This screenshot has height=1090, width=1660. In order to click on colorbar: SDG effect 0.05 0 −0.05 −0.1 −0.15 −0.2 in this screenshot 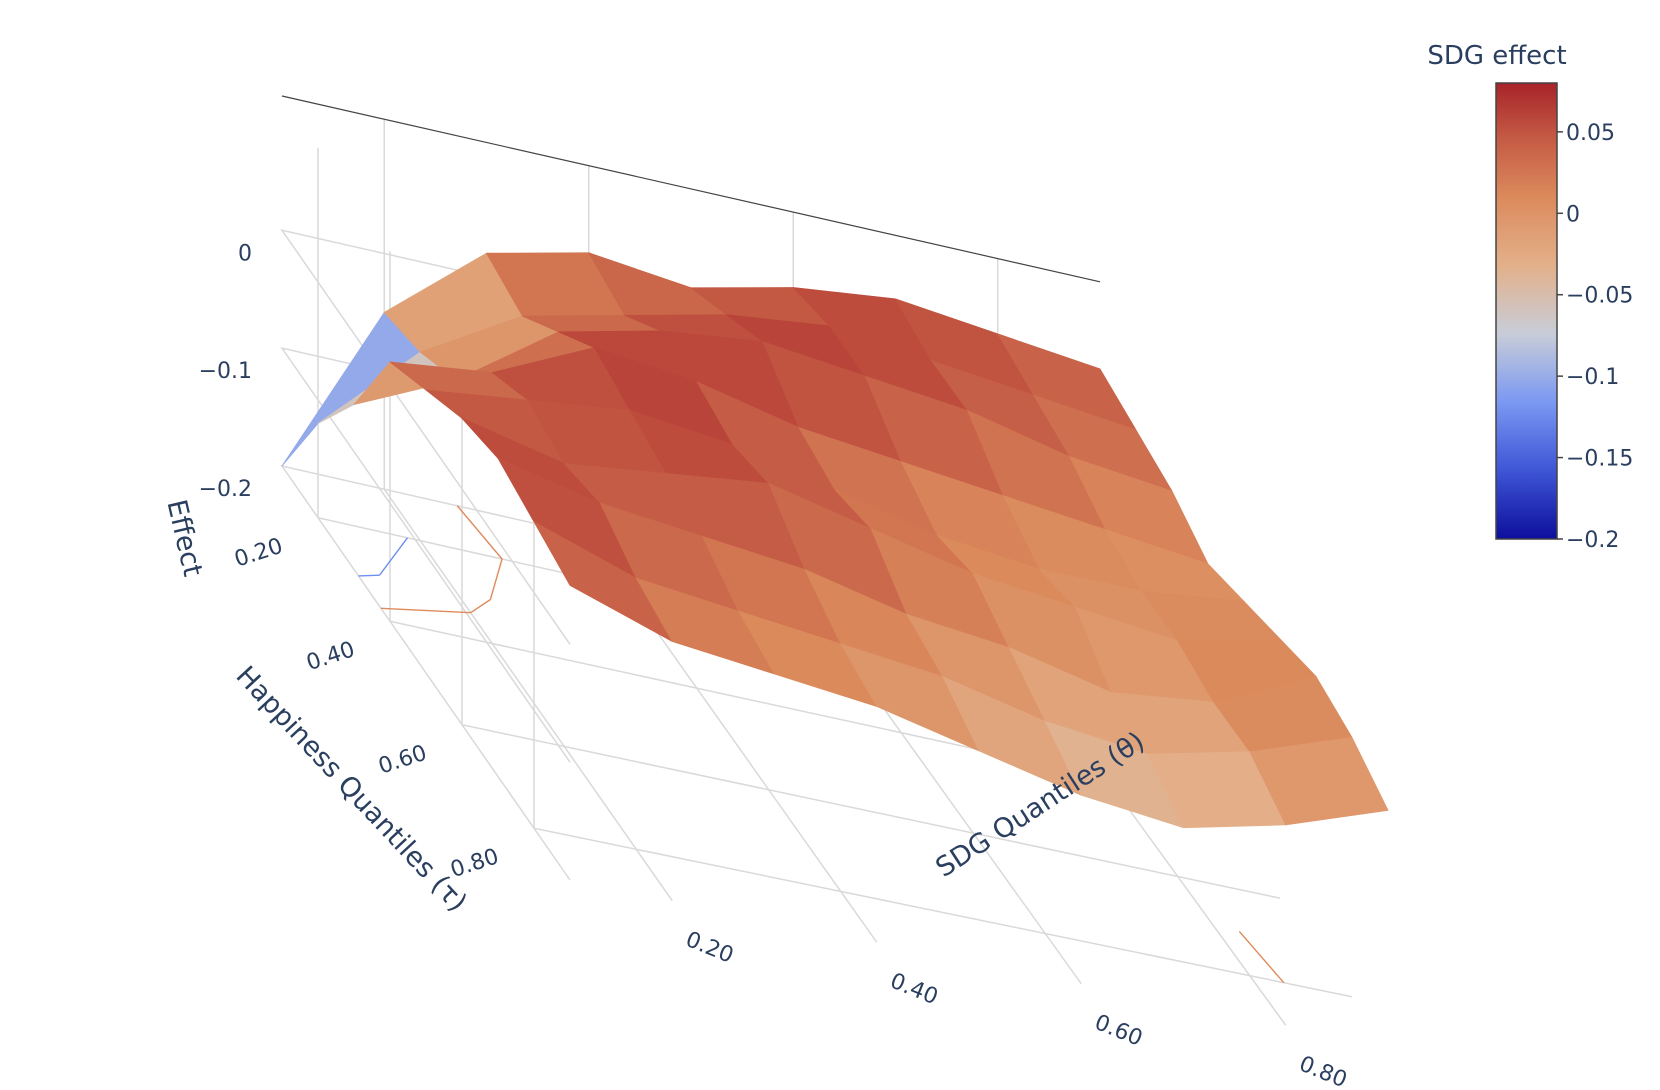, I will do `click(1530, 297)`.